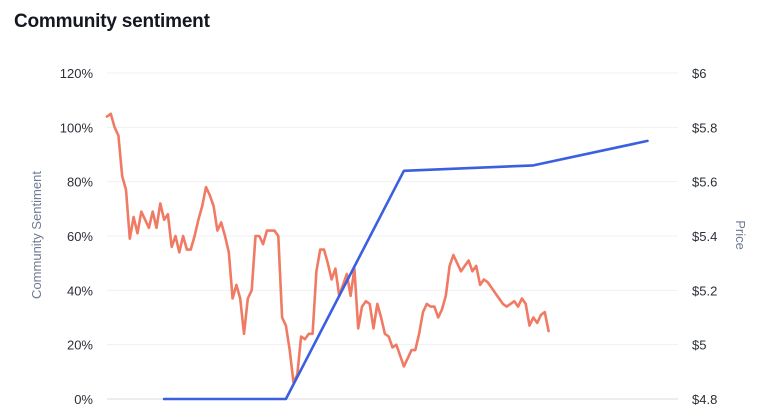  What do you see at coordinates (80, 182) in the screenshot?
I see `left-tick-label: 80%` at bounding box center [80, 182].